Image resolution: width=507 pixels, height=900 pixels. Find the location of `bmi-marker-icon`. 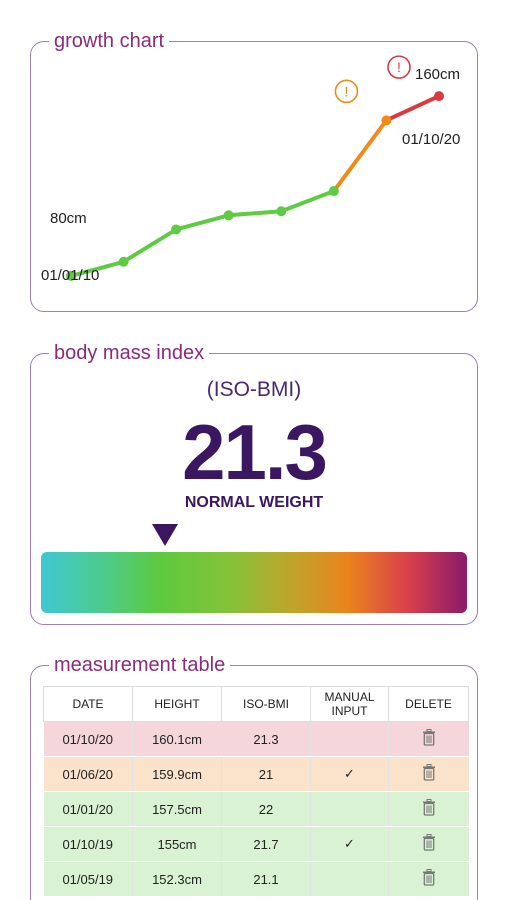

bmi-marker-icon is located at coordinates (164, 535).